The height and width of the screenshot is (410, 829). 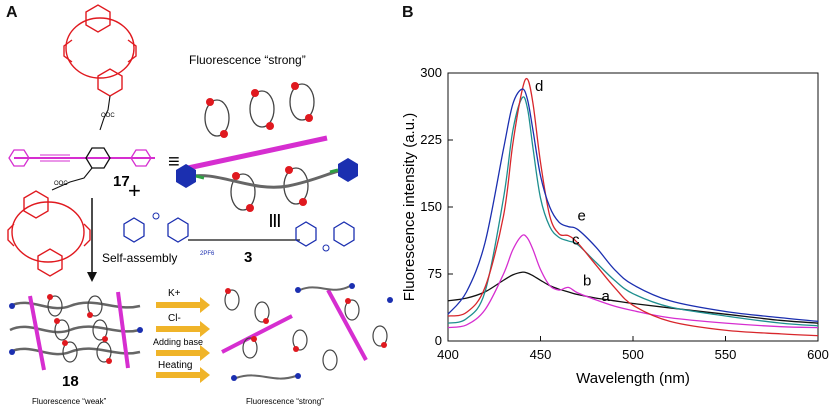 What do you see at coordinates (100, 50) in the screenshot?
I see `crown-ether-top` at bounding box center [100, 50].